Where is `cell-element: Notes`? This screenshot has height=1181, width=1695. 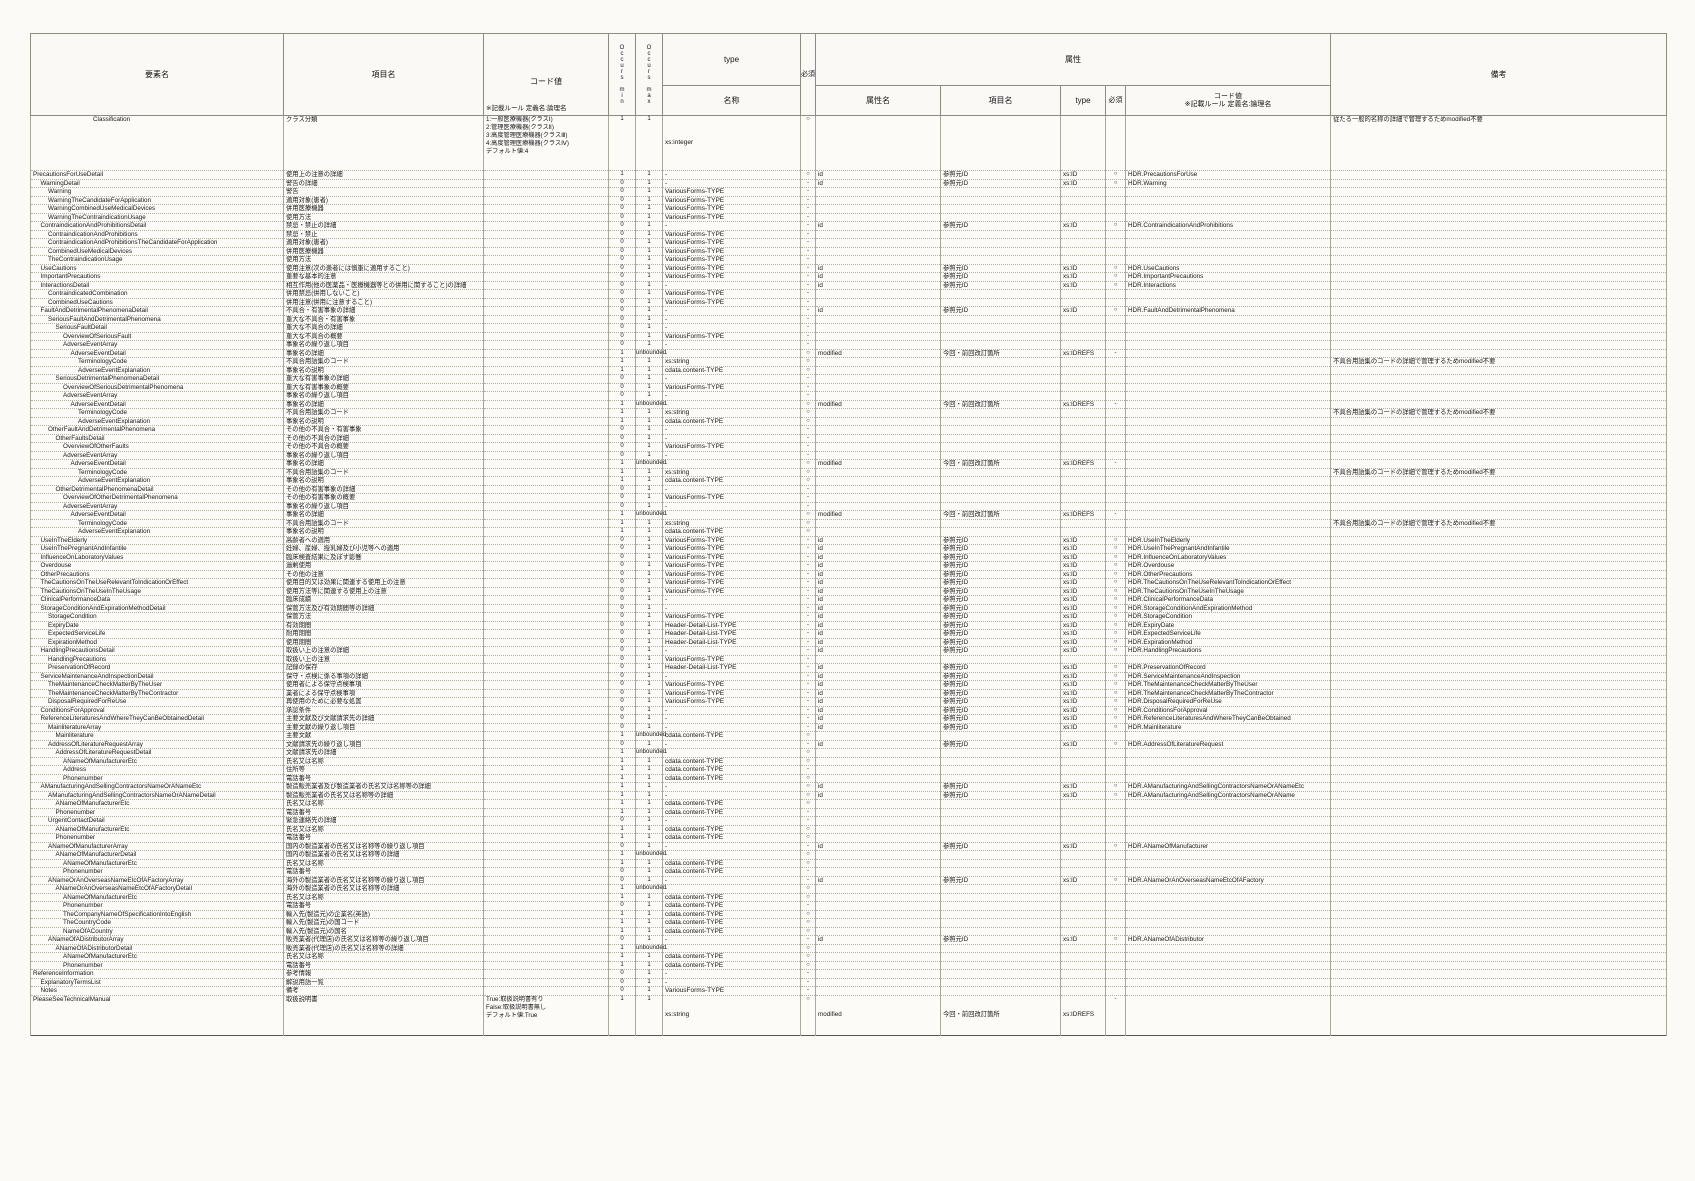 cell-element: Notes is located at coordinates (157, 991).